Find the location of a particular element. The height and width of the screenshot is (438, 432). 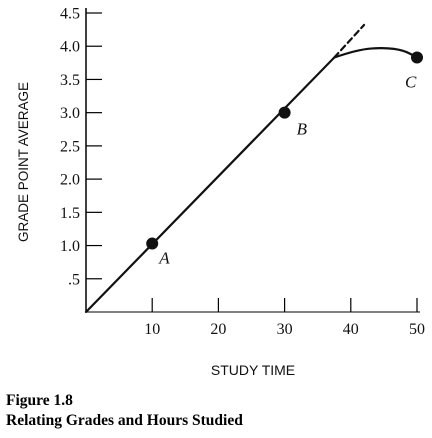

y-tick-label: 1.5 is located at coordinates (70, 213).